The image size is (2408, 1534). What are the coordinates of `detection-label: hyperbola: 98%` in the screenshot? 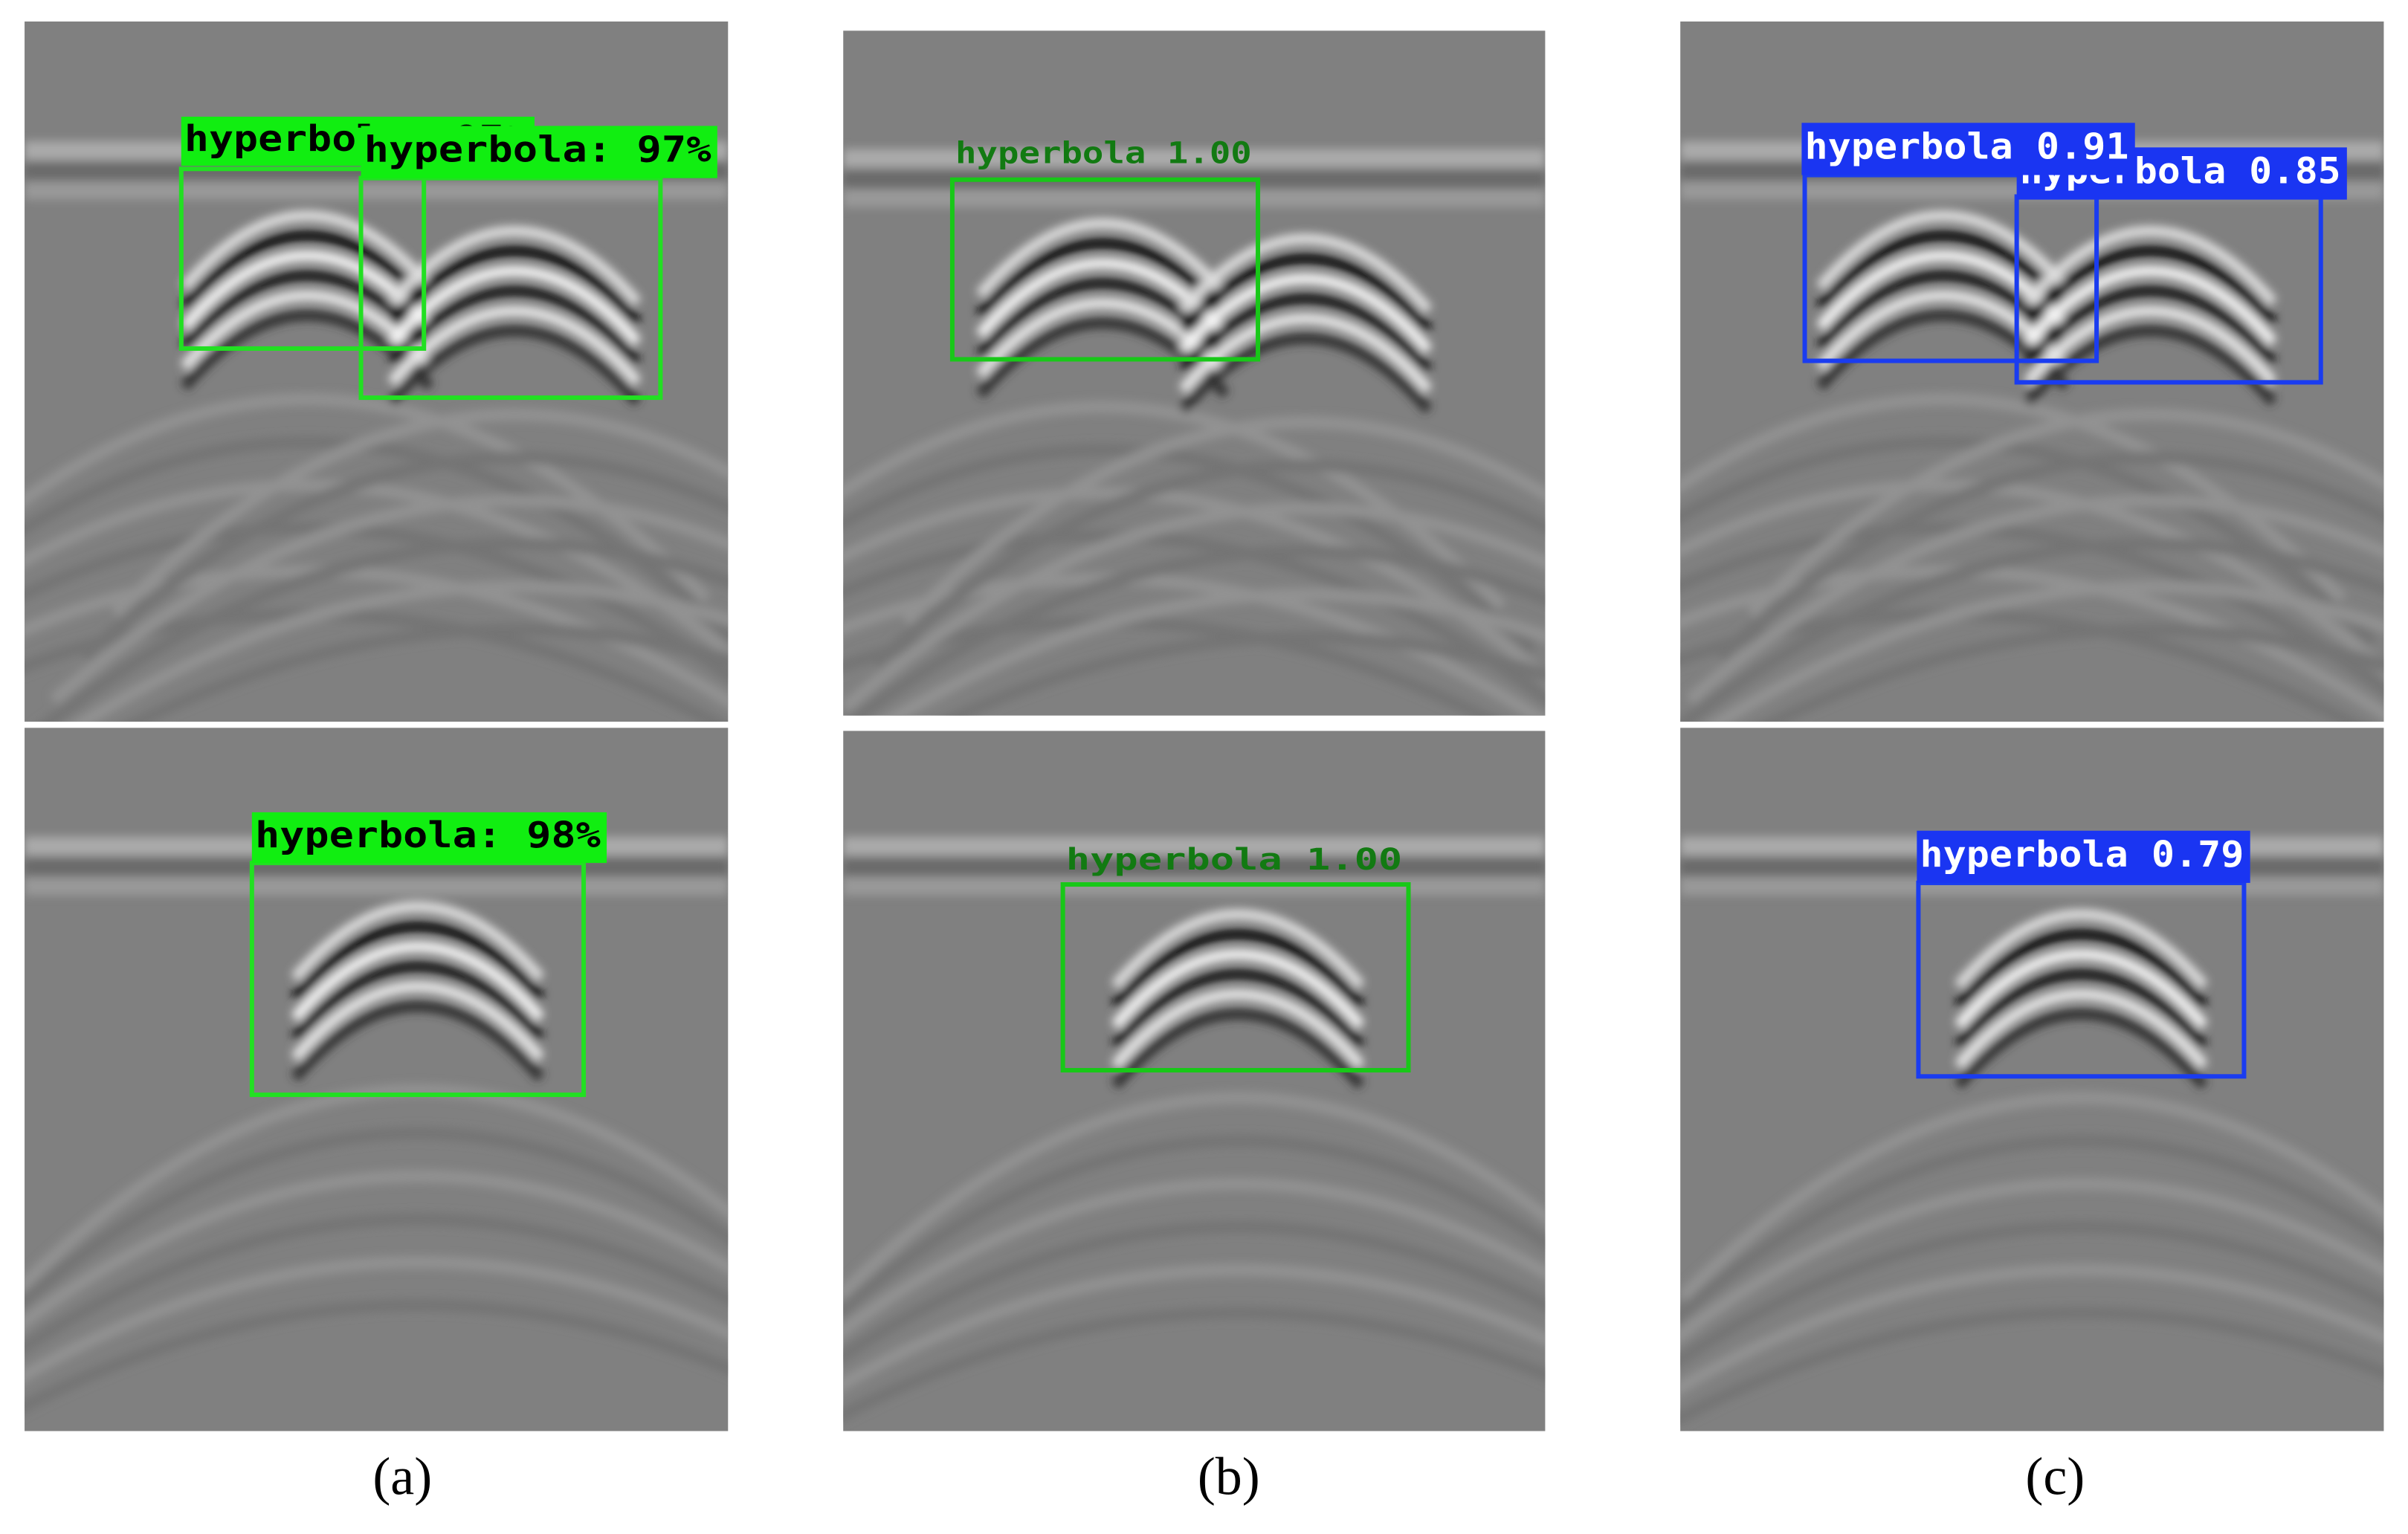 It's located at (428, 835).